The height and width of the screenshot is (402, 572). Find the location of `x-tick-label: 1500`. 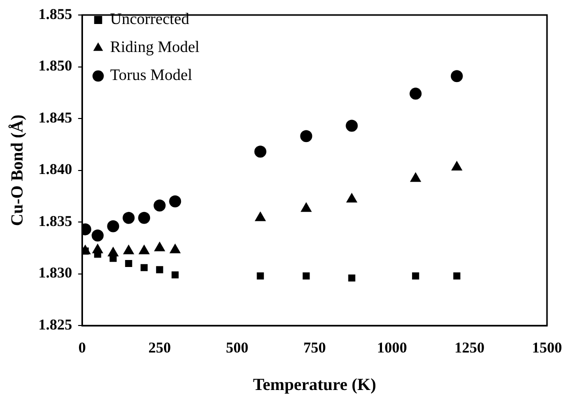

x-tick-label: 1500 is located at coordinates (547, 348).